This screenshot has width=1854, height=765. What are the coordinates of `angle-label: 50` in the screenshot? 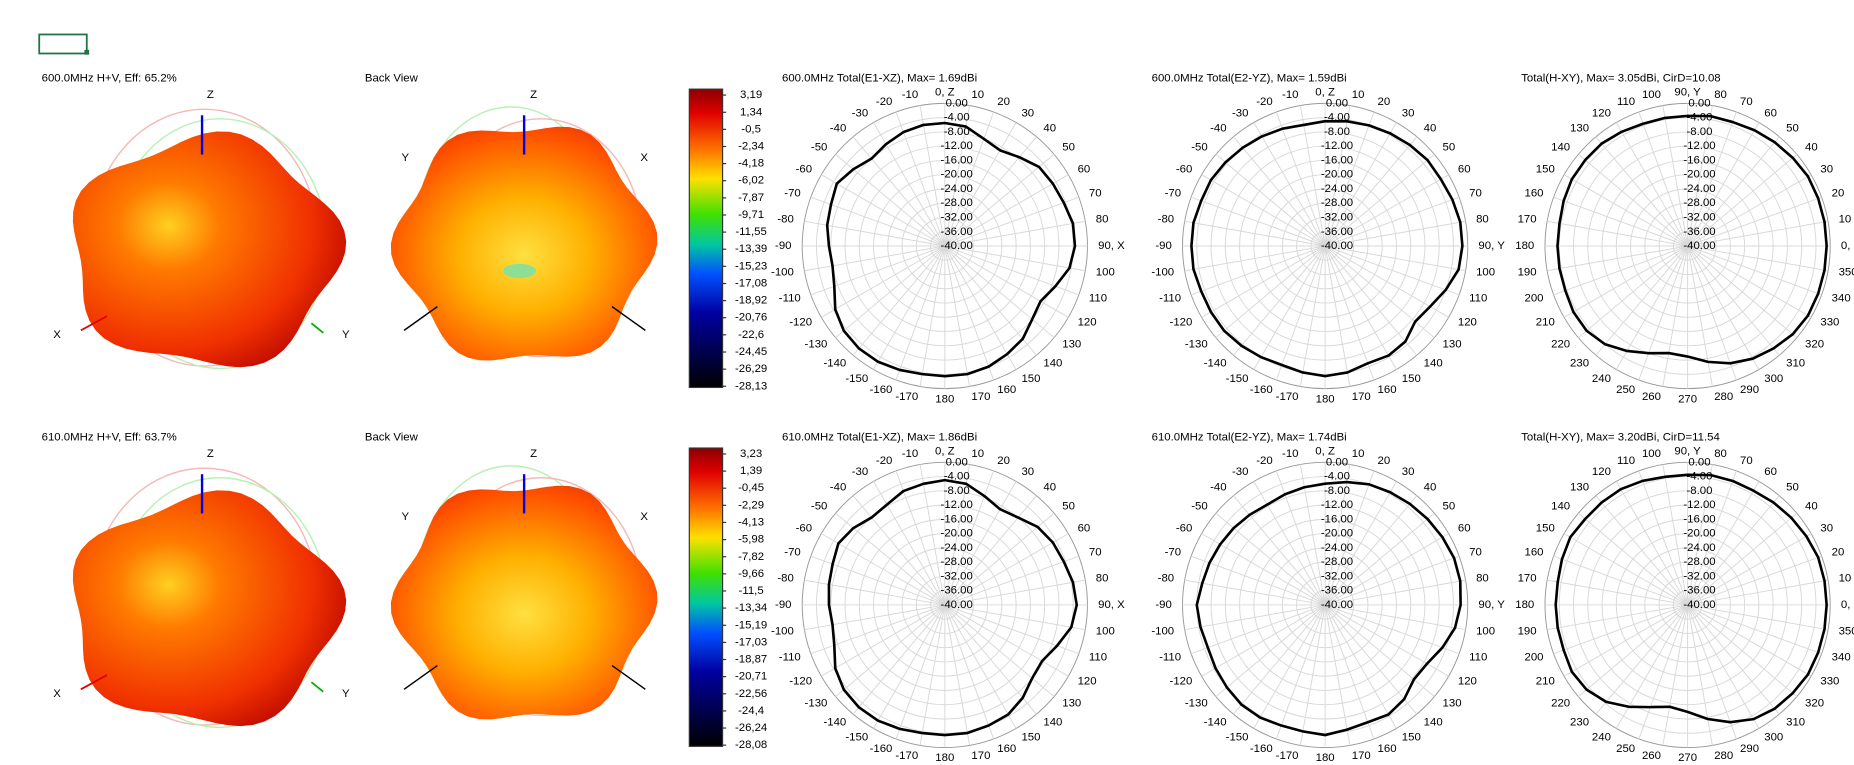 It's located at (1068, 506).